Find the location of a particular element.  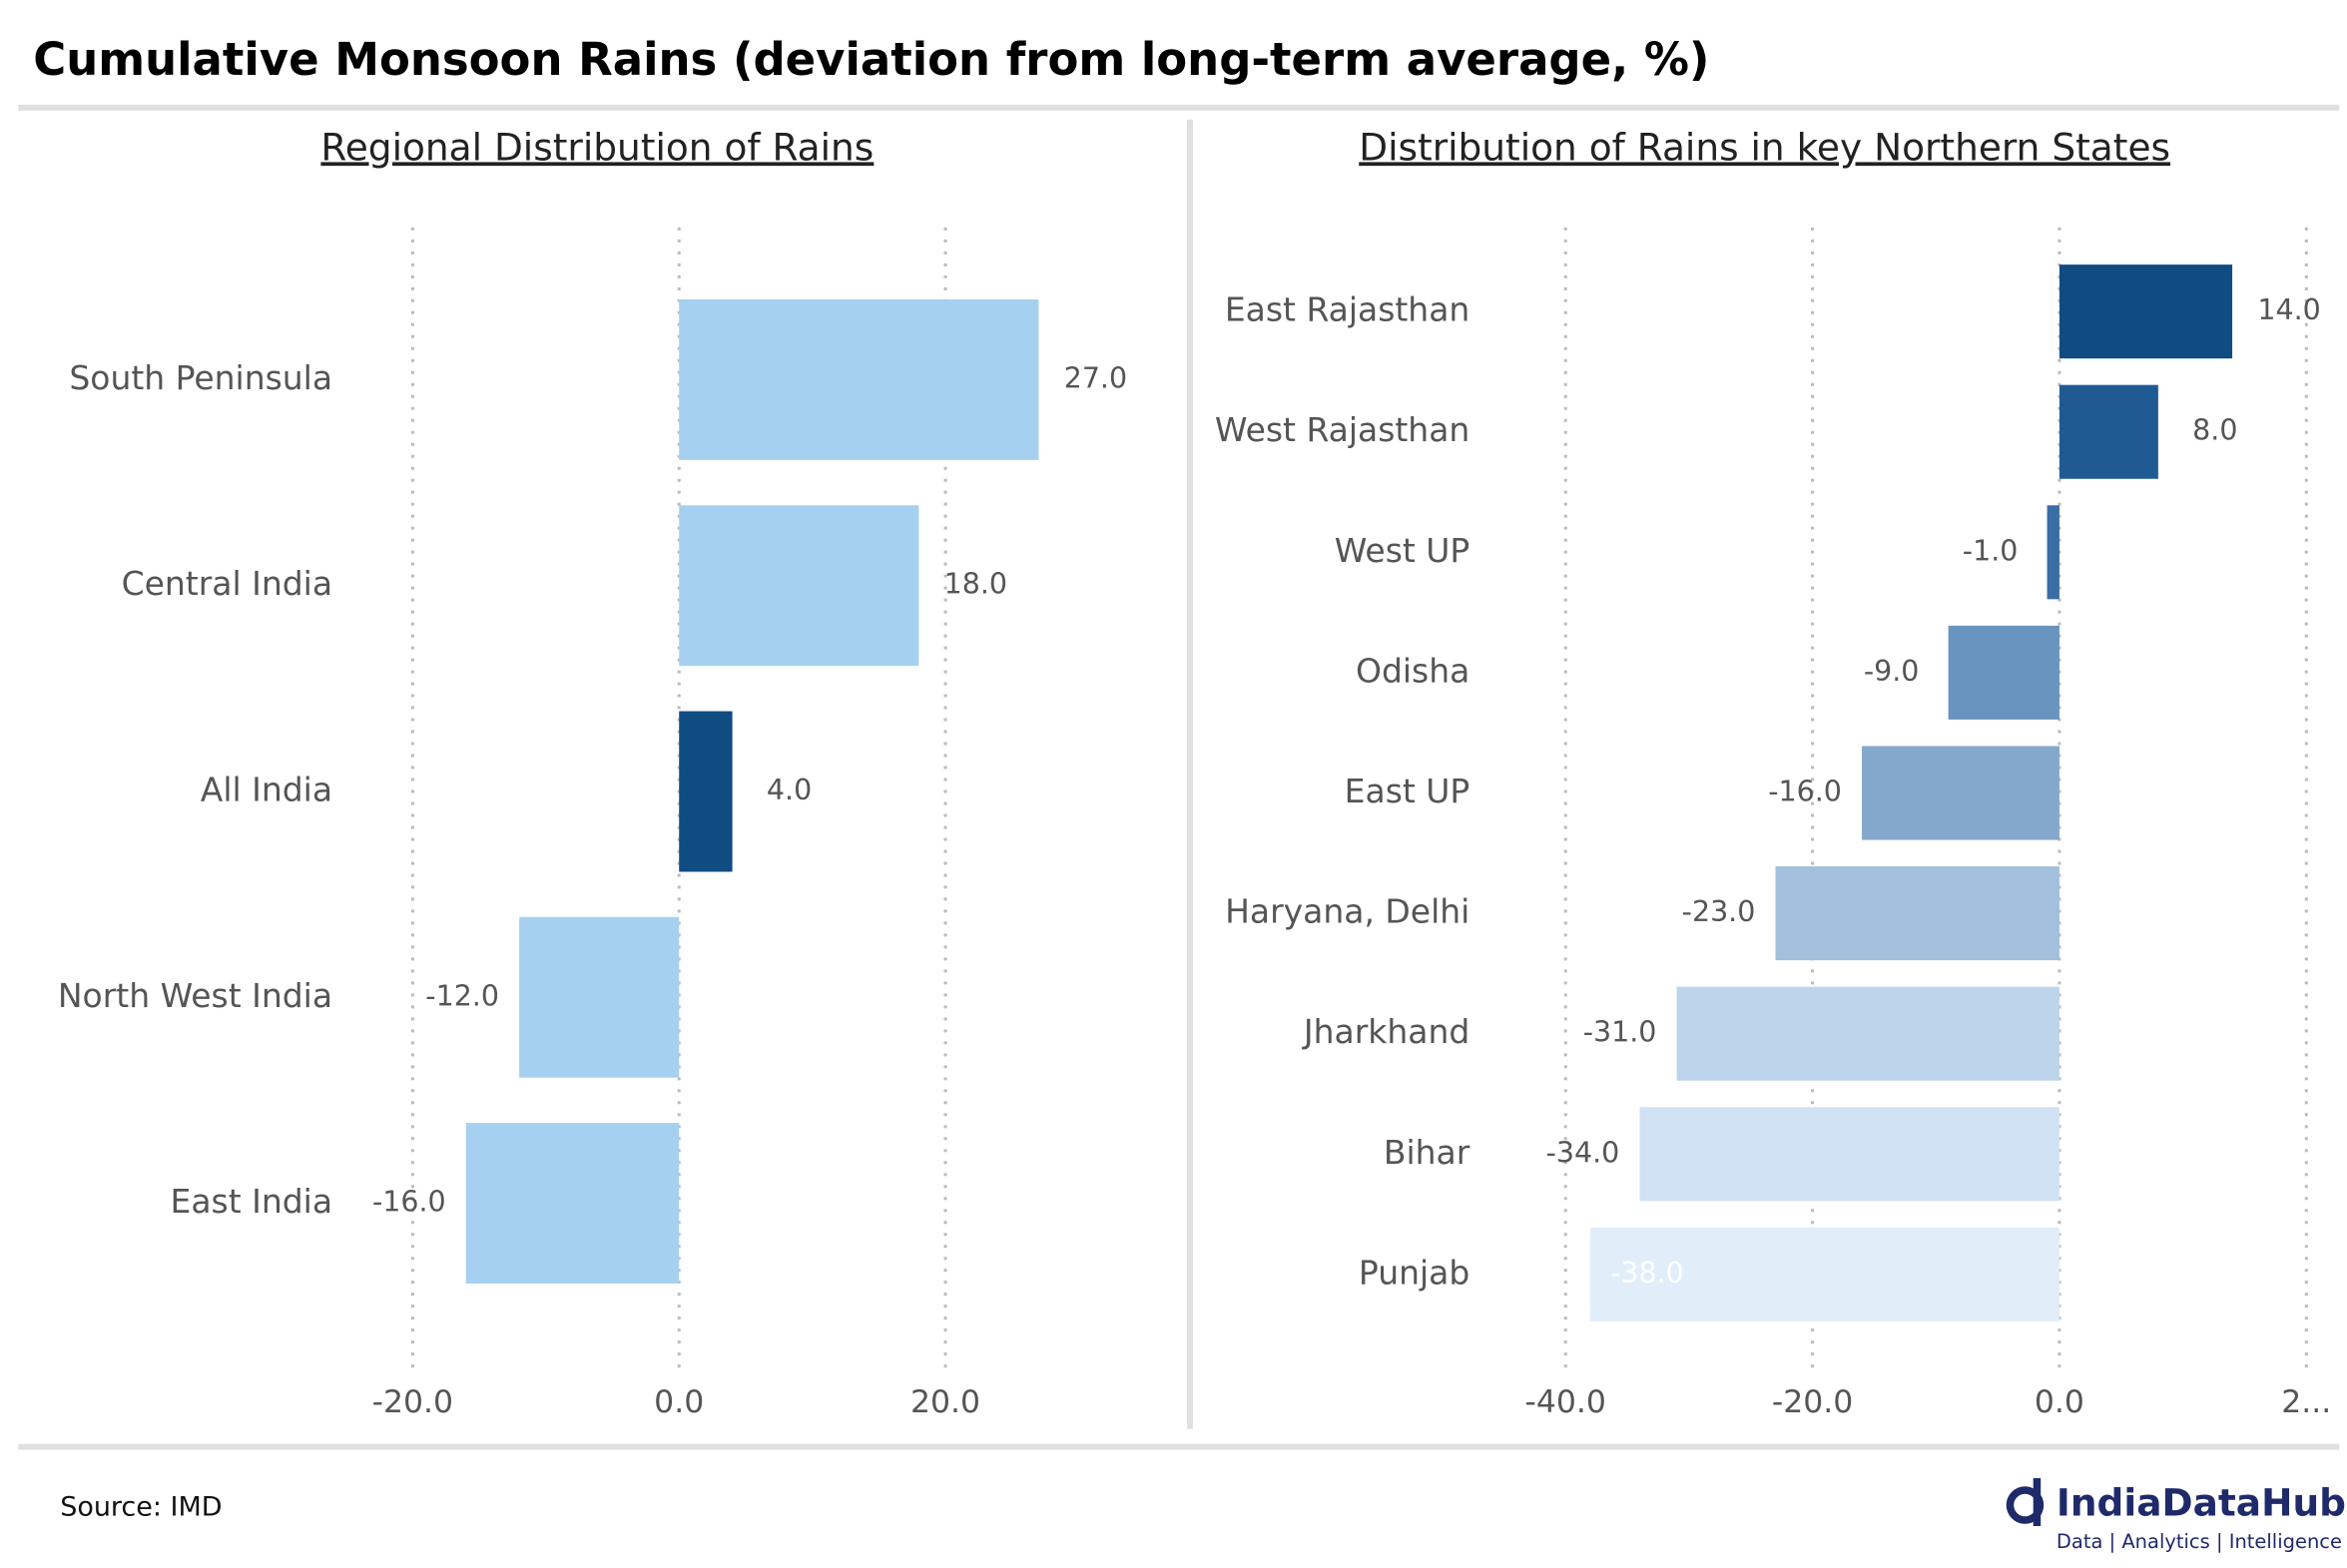

data-label: -34.0 is located at coordinates (1583, 1152).